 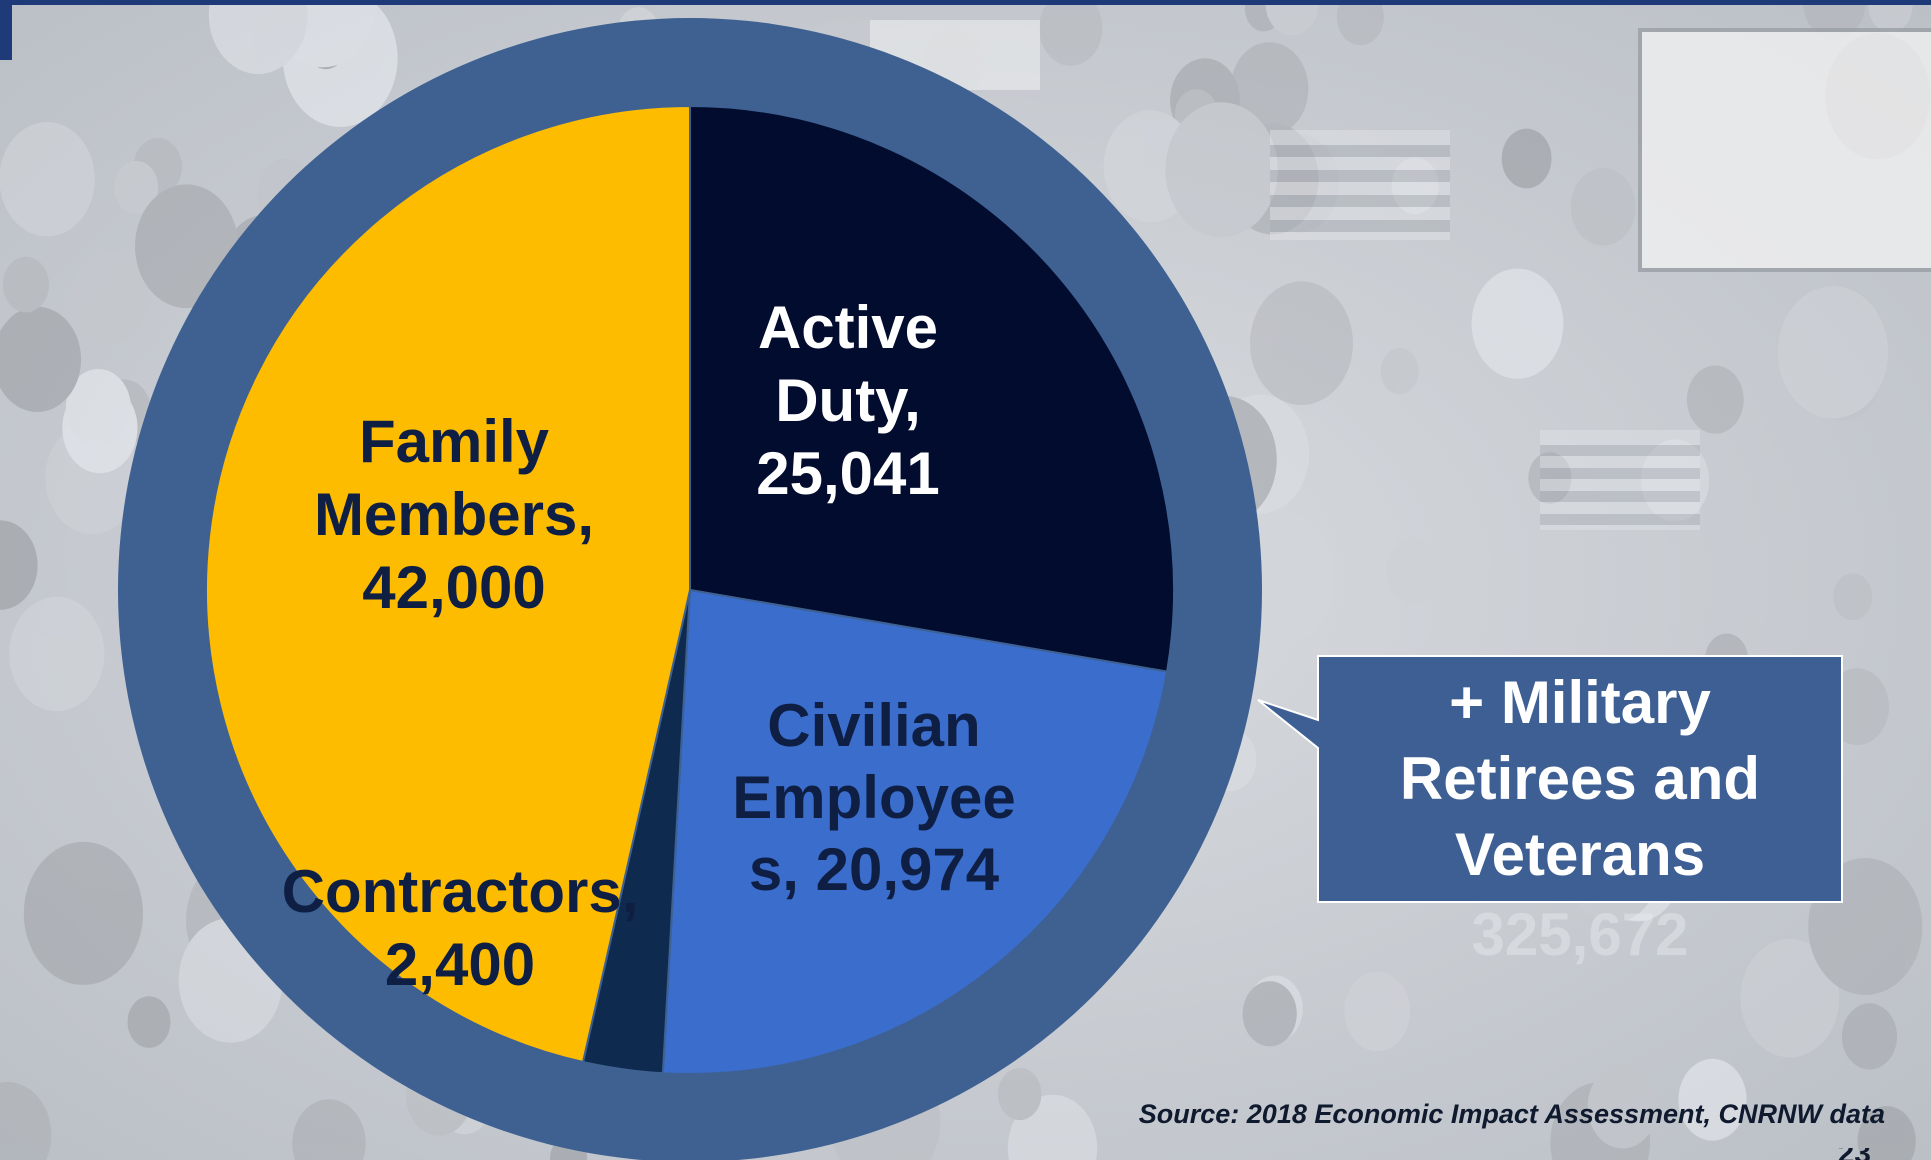 I want to click on left-accent-bar, so click(x=6, y=30).